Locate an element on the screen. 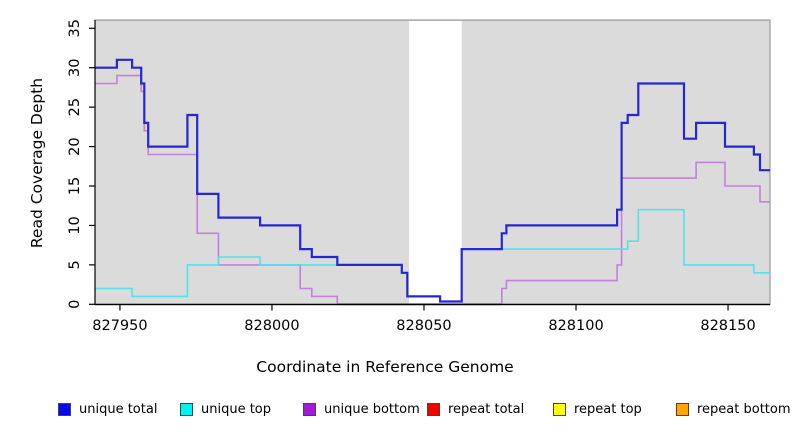  y-tick-label: 20 is located at coordinates (75, 146).